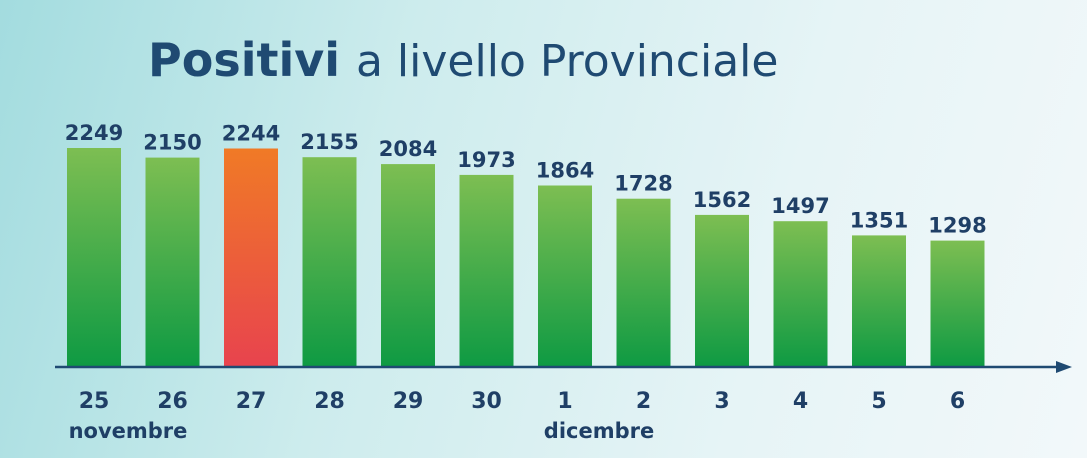 The width and height of the screenshot is (1087, 458). What do you see at coordinates (362, 431) in the screenshot?
I see `month-labels-layer: novembre dicembre` at bounding box center [362, 431].